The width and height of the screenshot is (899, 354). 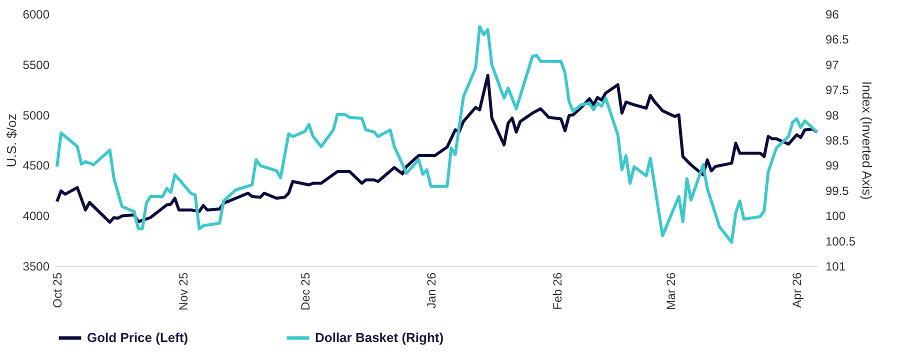 I want to click on y2-tick-label: 99, so click(x=833, y=165).